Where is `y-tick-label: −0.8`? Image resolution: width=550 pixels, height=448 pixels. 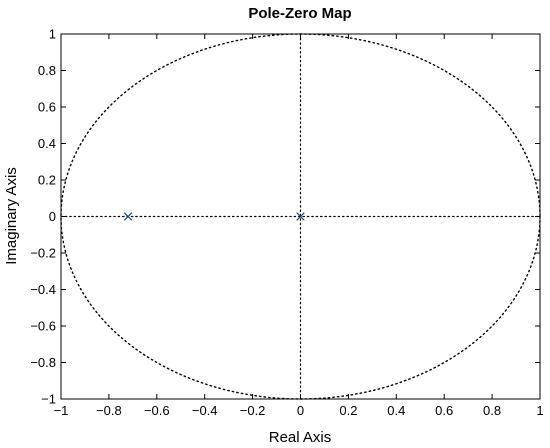 y-tick-label: −0.8 is located at coordinates (43, 362).